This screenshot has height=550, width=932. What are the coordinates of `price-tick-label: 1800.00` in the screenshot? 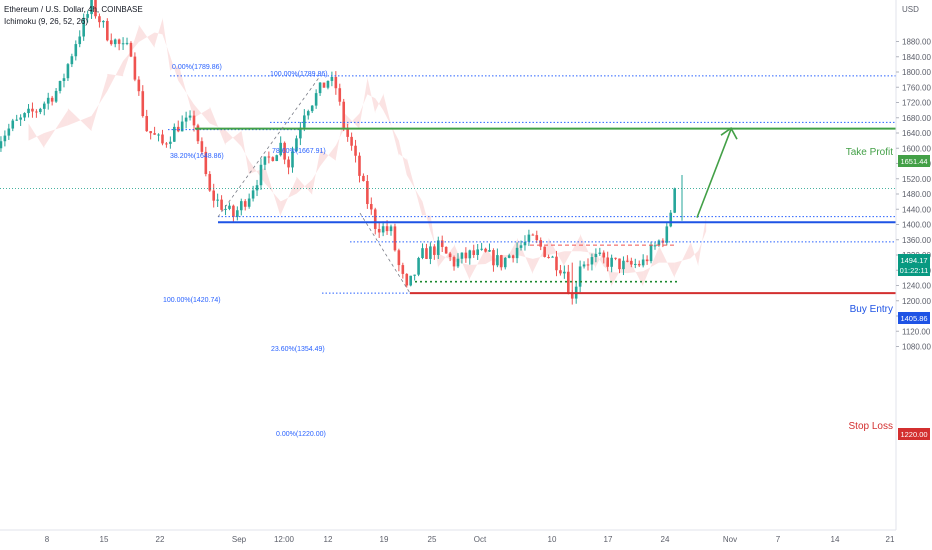 It's located at (916, 72).